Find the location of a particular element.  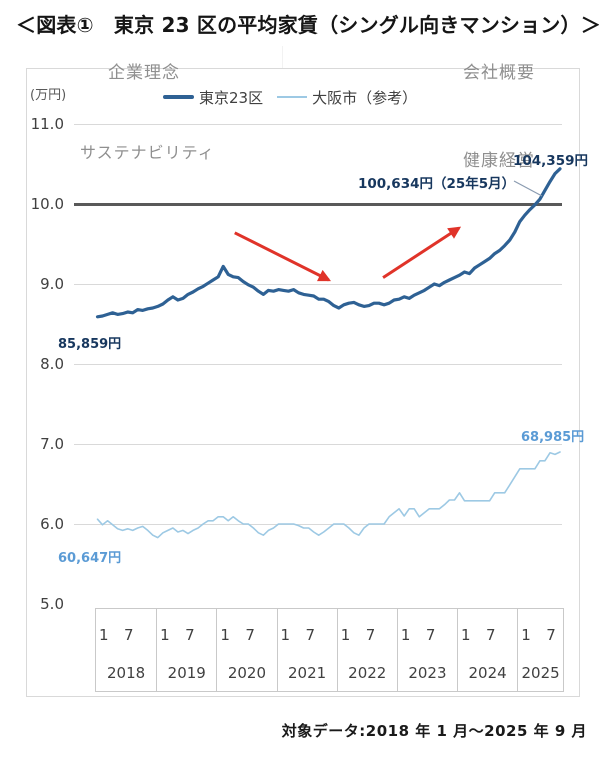

legend-item-osaka: 大阪市（参考） is located at coordinates (347, 97).